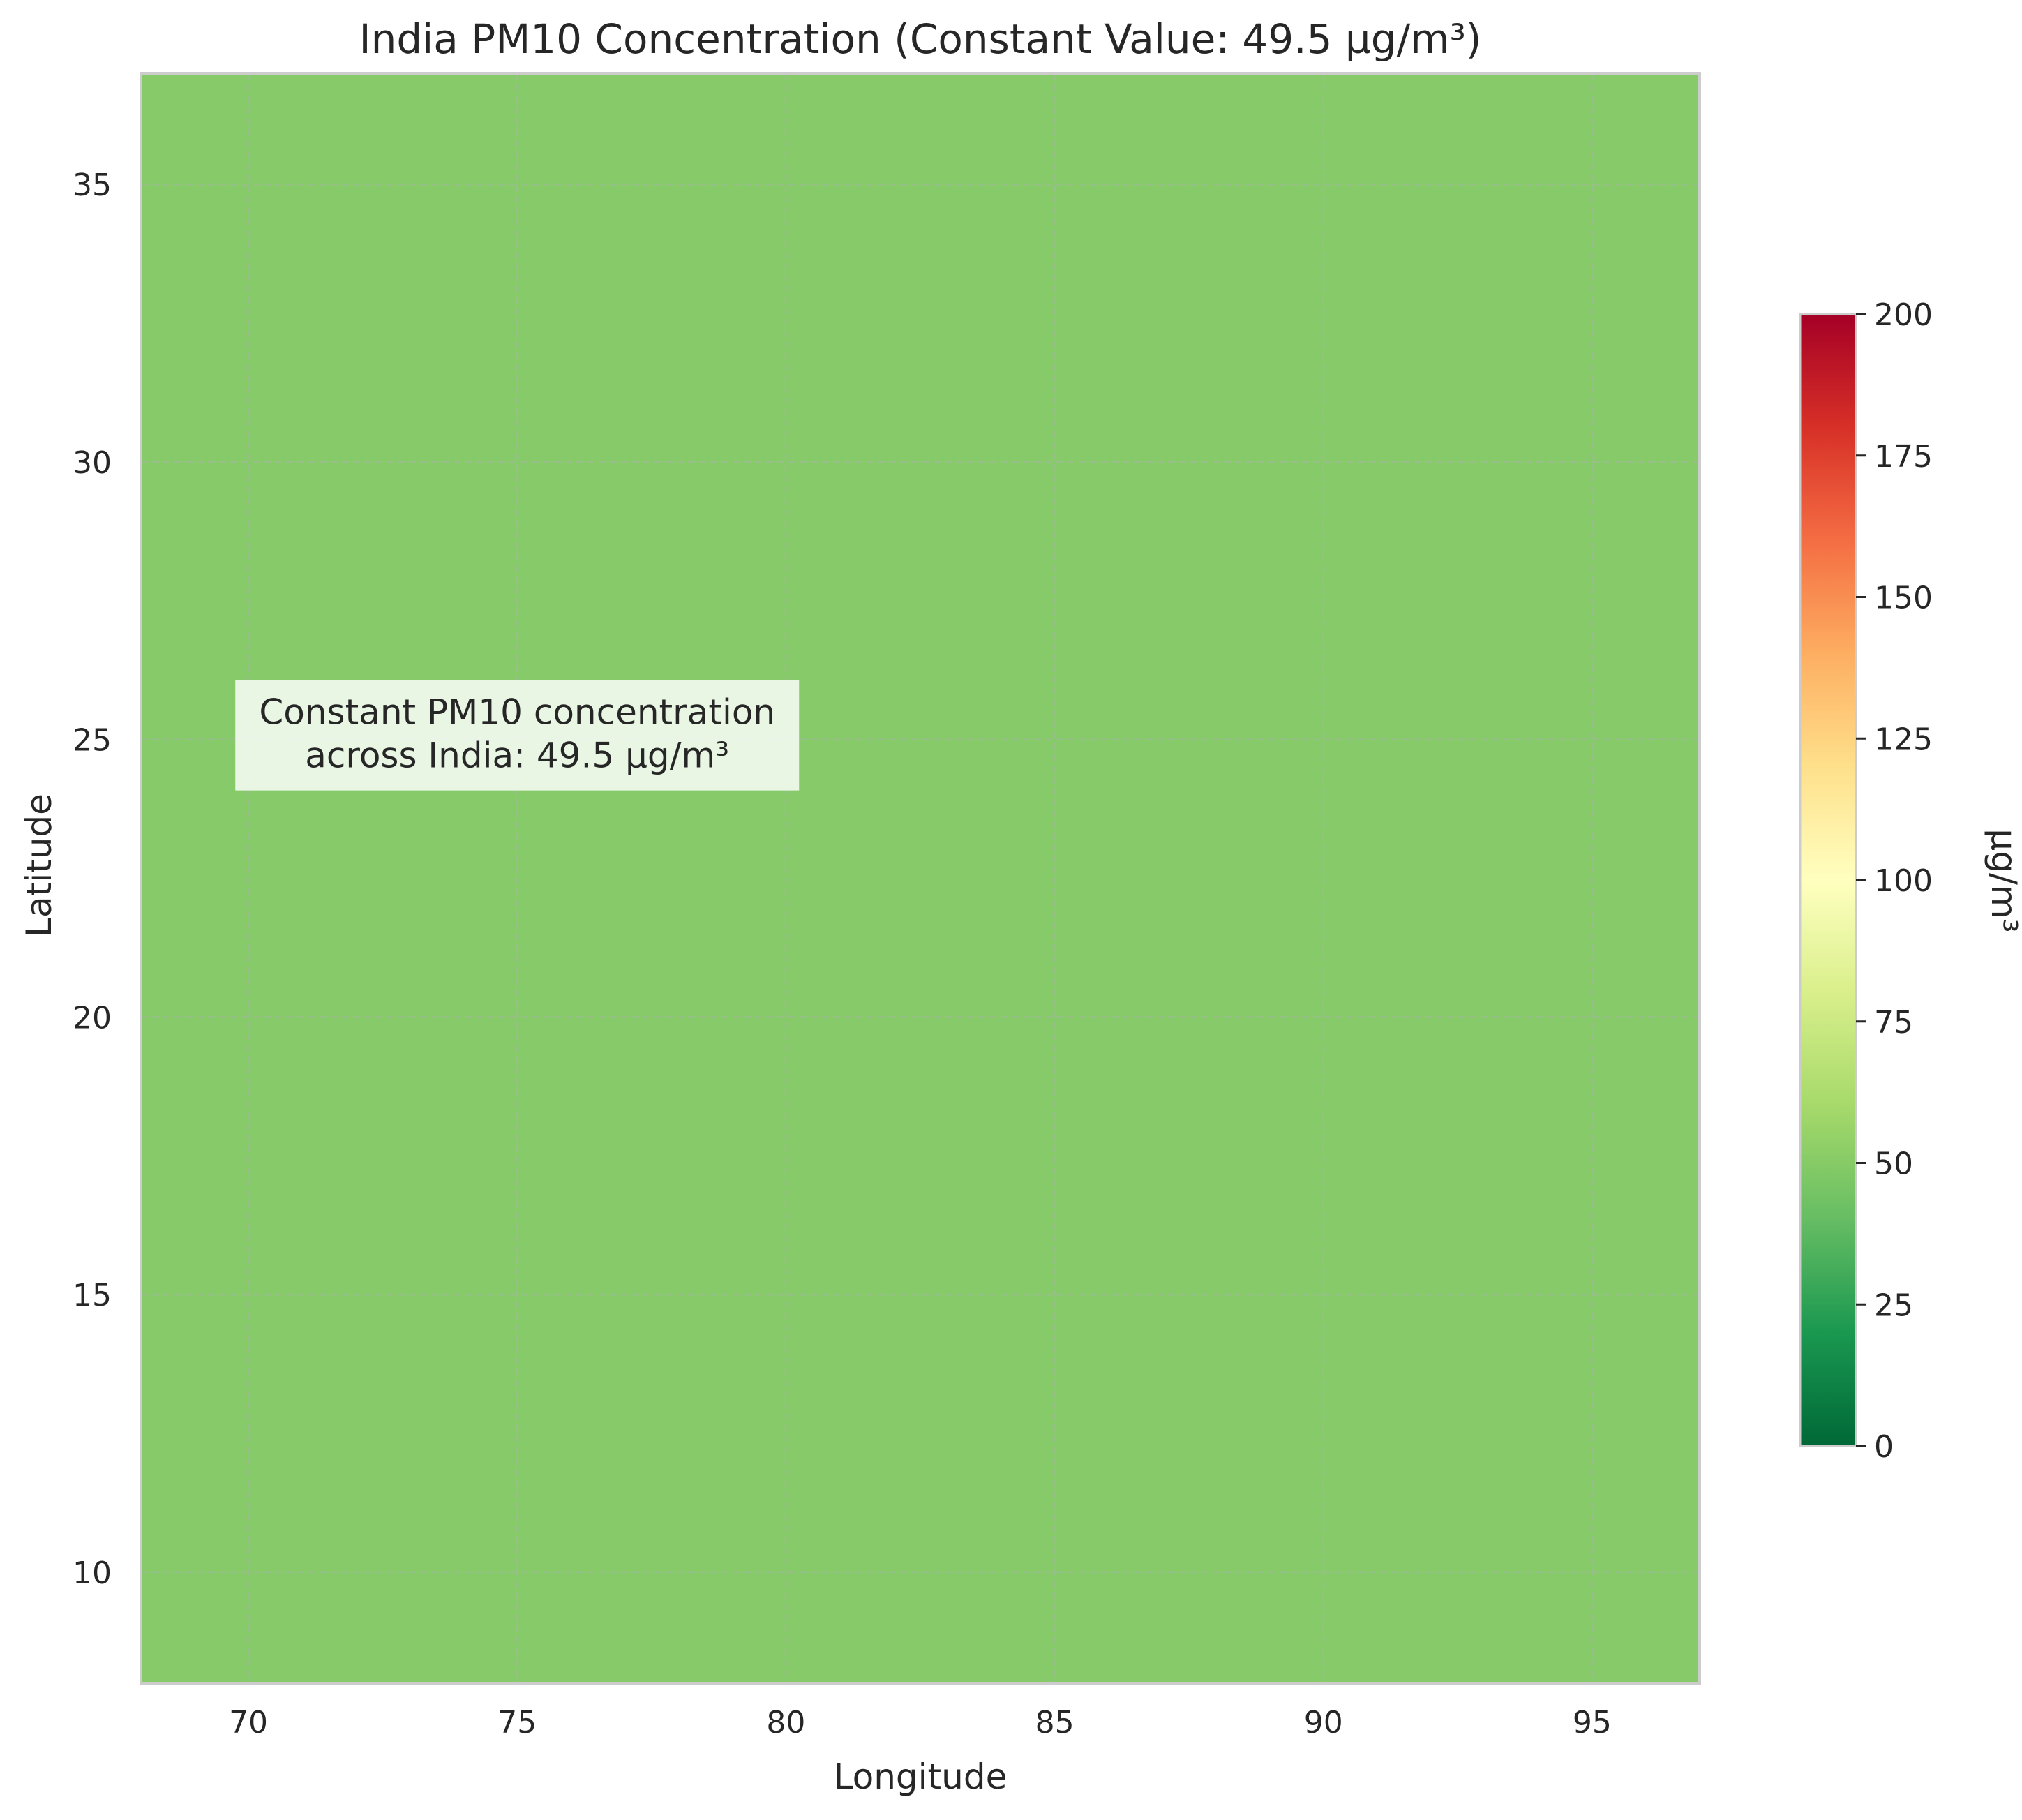  Describe the element at coordinates (1593, 1722) in the screenshot. I see `x-tick-label: 95` at that location.